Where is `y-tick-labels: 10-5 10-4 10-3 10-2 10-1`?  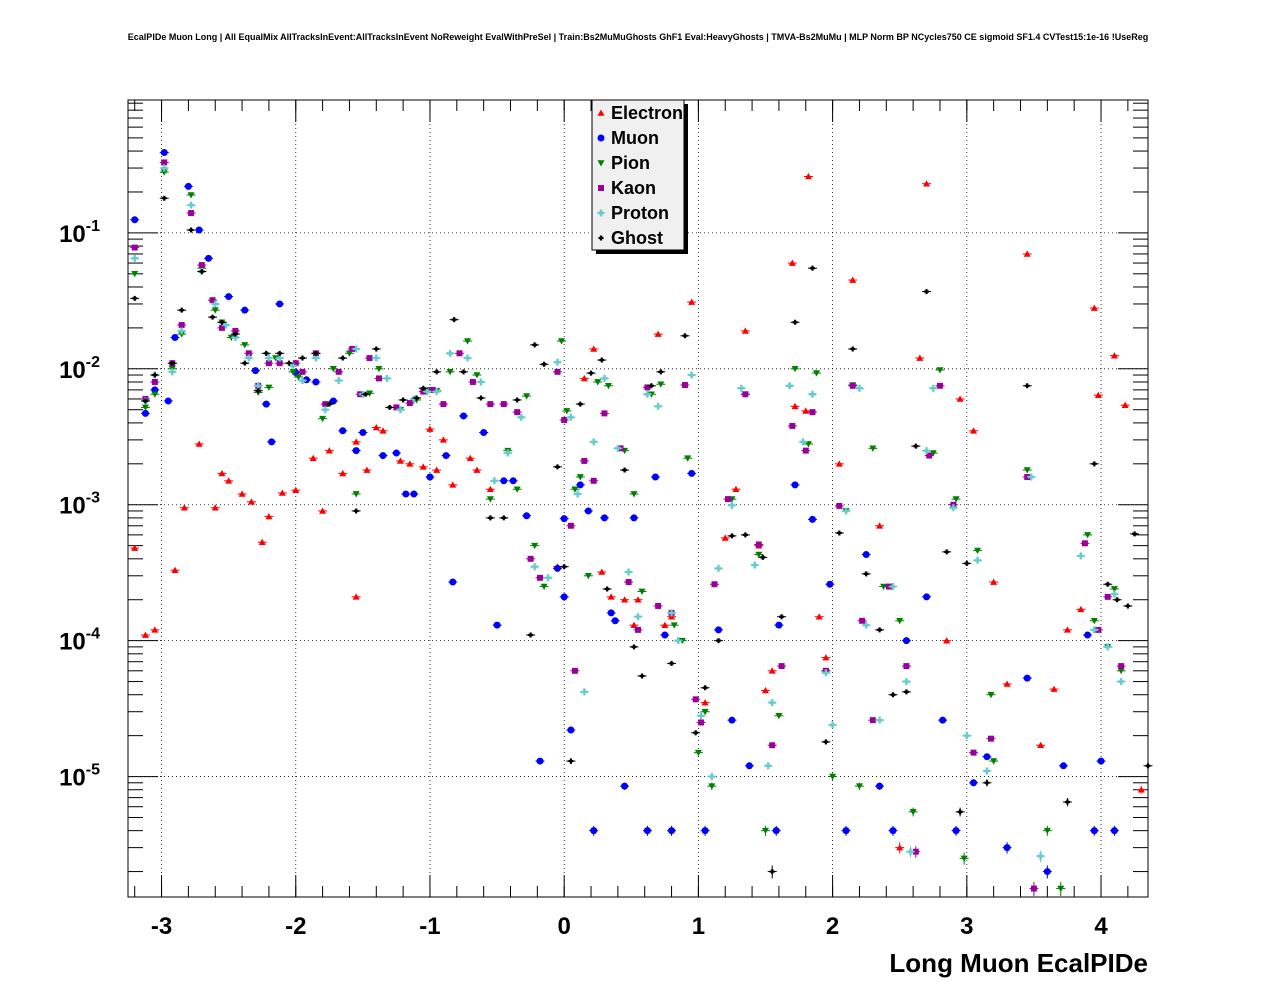
y-tick-labels: 10-5 10-4 10-3 10-2 10-1 is located at coordinates (79, 505).